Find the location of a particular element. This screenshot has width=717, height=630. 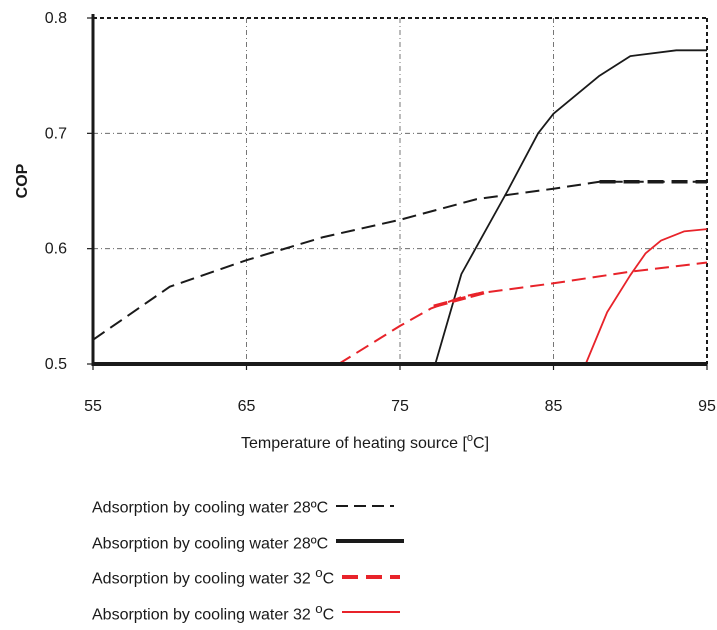

legend-item-2: Adsorption by cooling water 32 oC is located at coordinates (249, 577).